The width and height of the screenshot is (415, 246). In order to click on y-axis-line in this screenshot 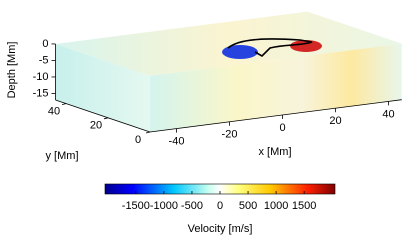, I will do `click(103, 116)`.